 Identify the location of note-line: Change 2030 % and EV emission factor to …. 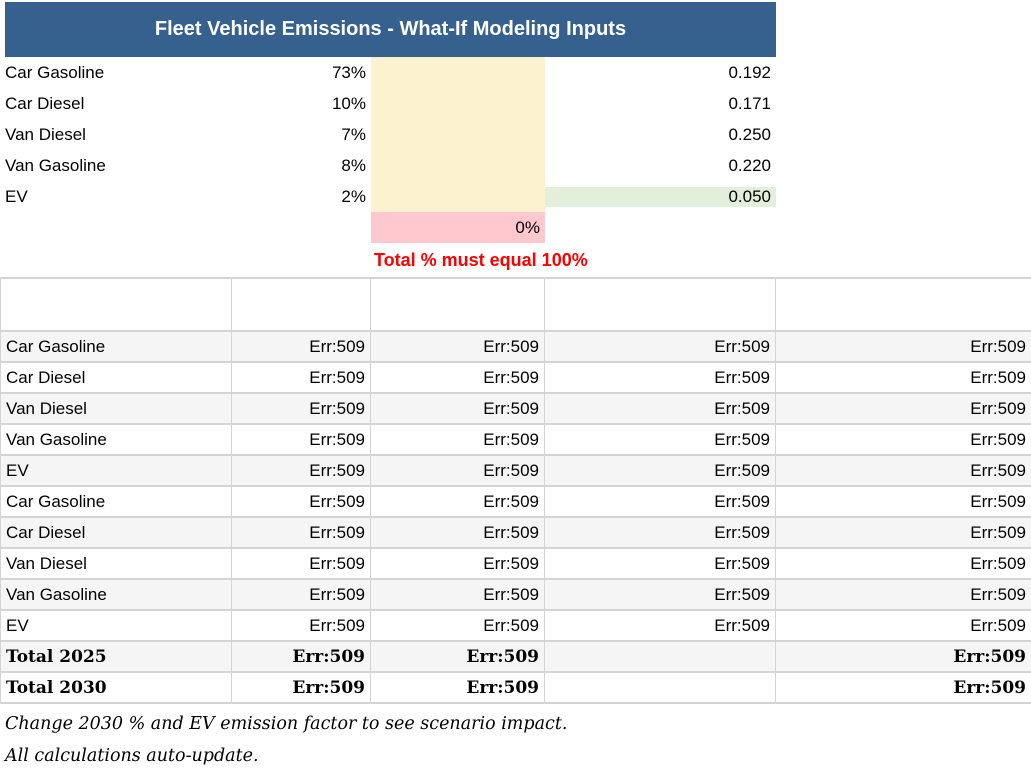
(286, 724).